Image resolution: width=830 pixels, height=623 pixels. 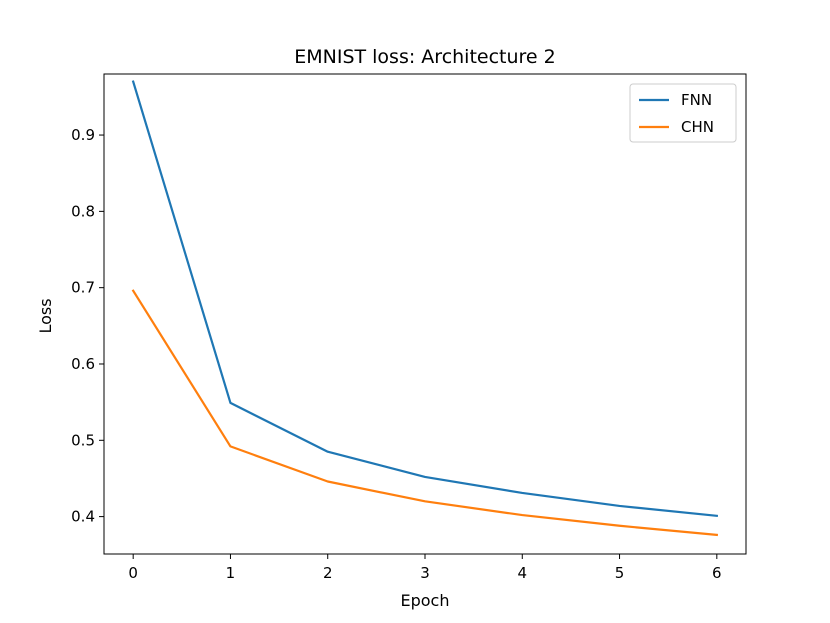 I want to click on legend-label-chn: CHN, so click(x=697, y=127).